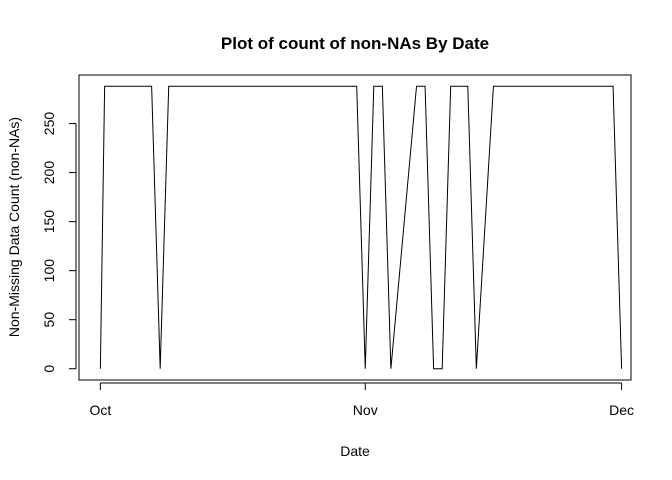 The height and width of the screenshot is (480, 672). I want to click on y-tick-label: 50, so click(49, 320).